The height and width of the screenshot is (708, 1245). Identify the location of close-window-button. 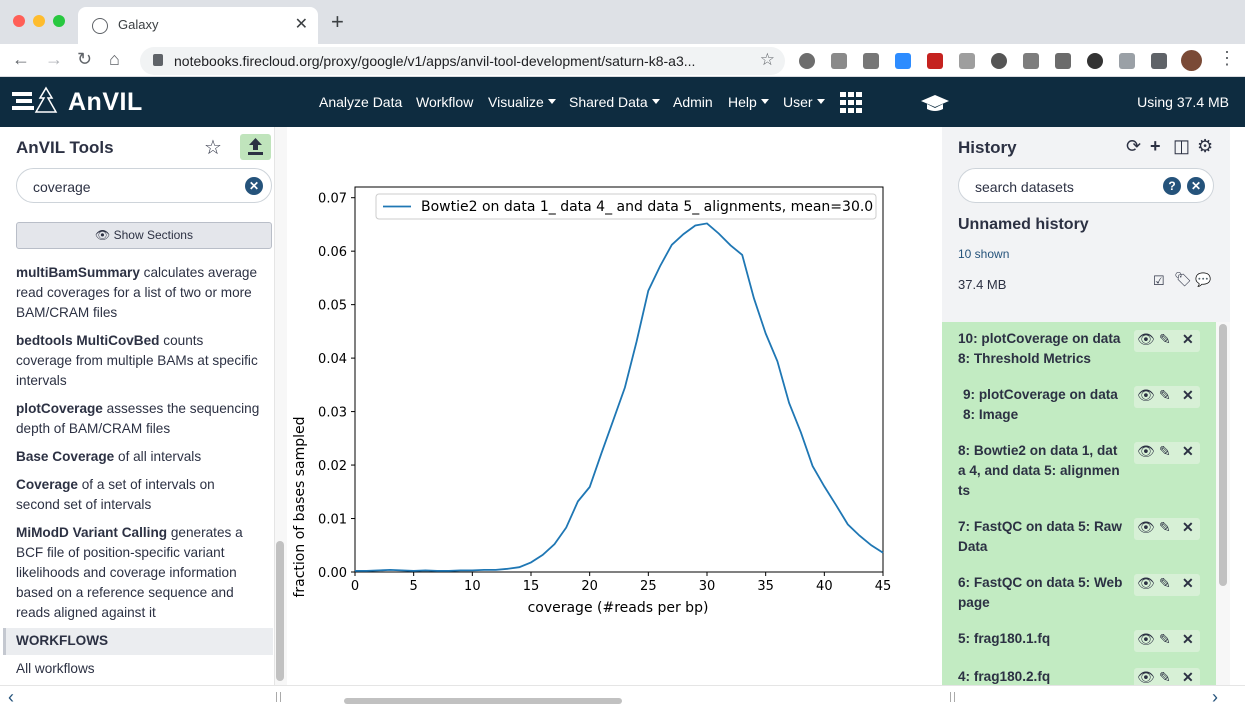
(19, 21).